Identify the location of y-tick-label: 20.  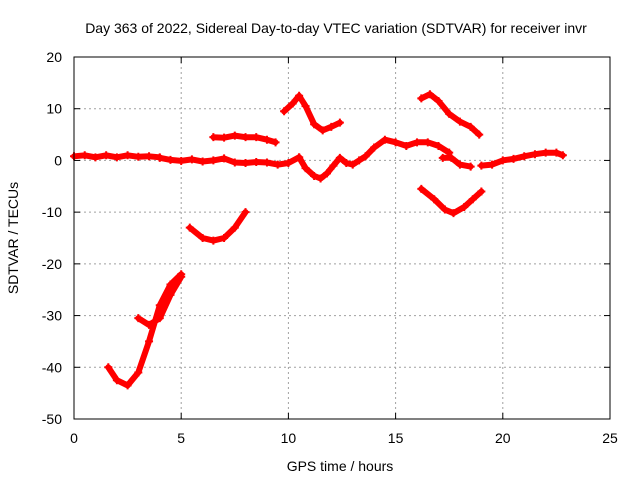
(54, 57).